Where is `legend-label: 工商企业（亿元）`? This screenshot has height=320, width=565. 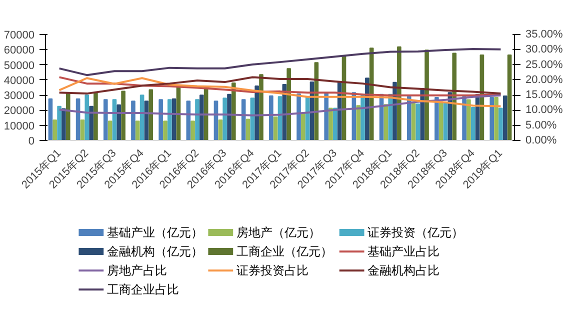
legend-label: 工商企业（亿元） is located at coordinates (284, 251).